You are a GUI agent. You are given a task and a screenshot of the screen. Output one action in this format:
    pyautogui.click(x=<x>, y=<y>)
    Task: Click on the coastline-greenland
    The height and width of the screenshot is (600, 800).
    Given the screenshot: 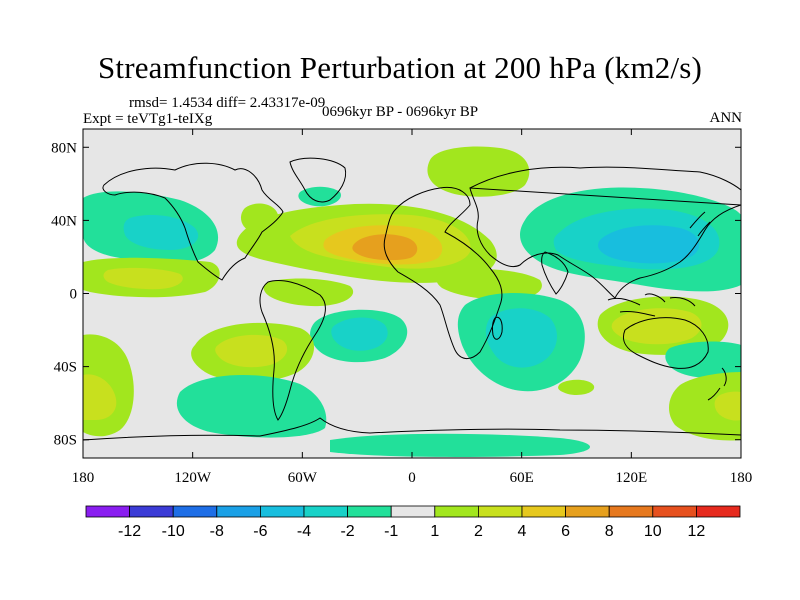 What is the action you would take?
    pyautogui.click(x=318, y=180)
    